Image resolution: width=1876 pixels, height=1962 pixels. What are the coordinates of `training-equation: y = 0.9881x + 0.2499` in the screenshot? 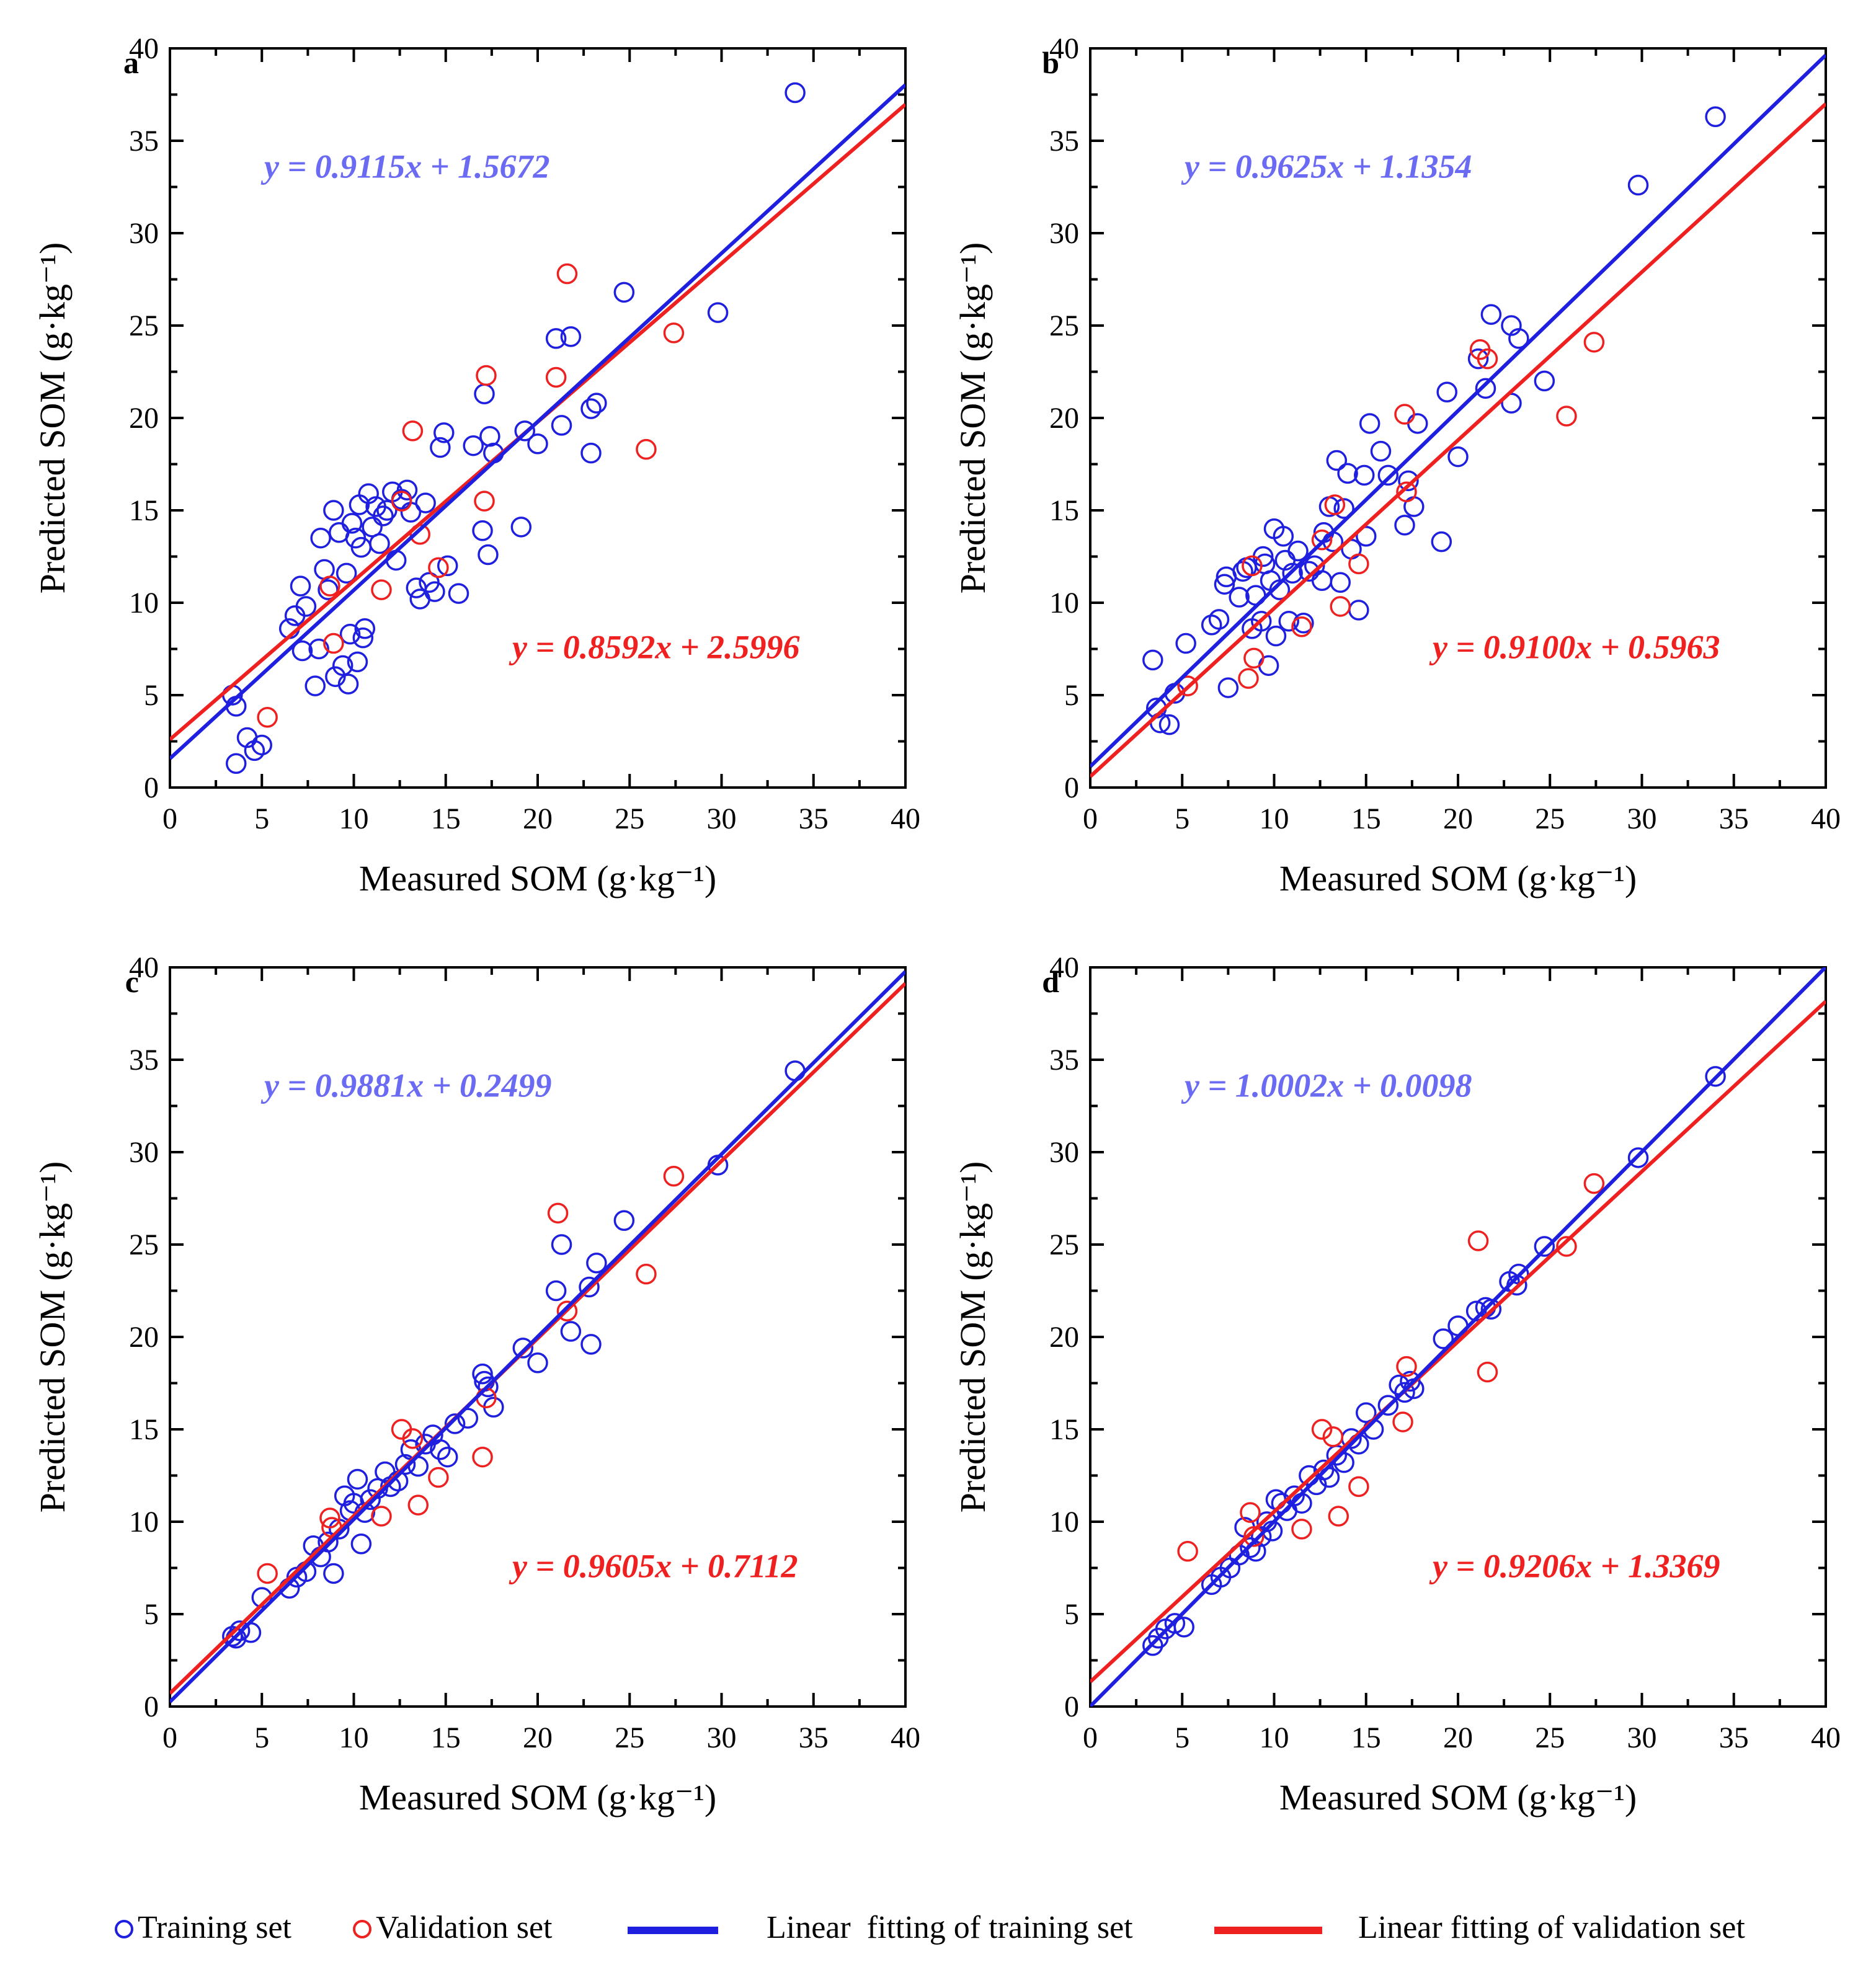 It's located at (406, 1085).